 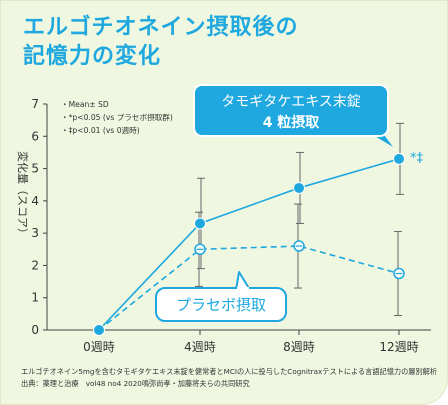 I want to click on x-tick-label: 0週時, so click(x=99, y=347).